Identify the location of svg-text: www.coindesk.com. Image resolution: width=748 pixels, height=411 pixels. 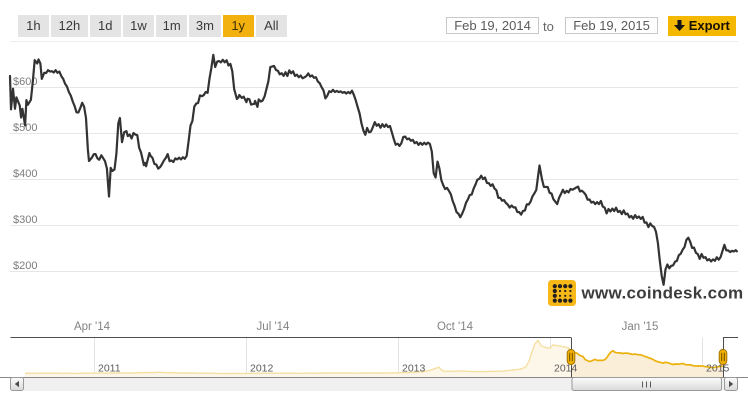
(662, 293).